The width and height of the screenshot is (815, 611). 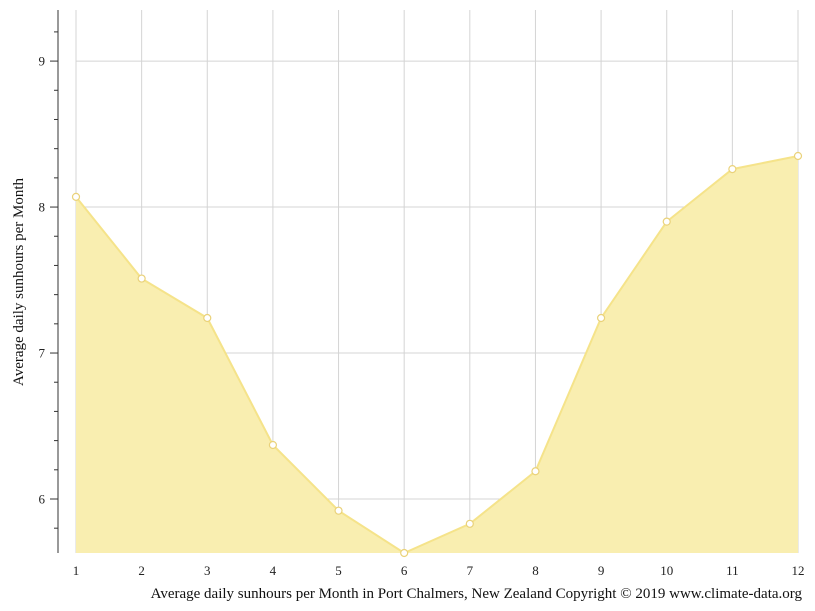 What do you see at coordinates (732, 570) in the screenshot?
I see `x-tick-label: 11` at bounding box center [732, 570].